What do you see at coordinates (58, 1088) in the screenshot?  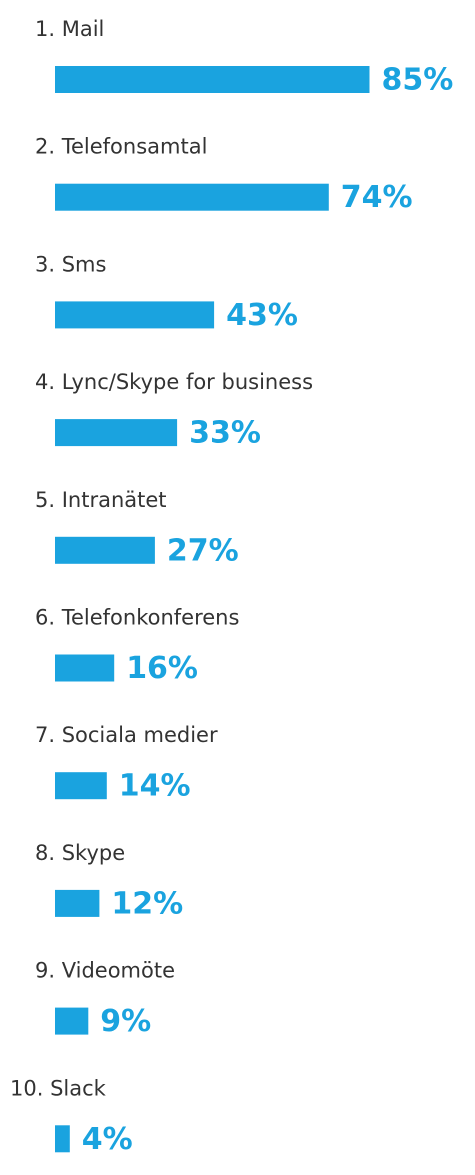 I see `category-label: 10. Slack` at bounding box center [58, 1088].